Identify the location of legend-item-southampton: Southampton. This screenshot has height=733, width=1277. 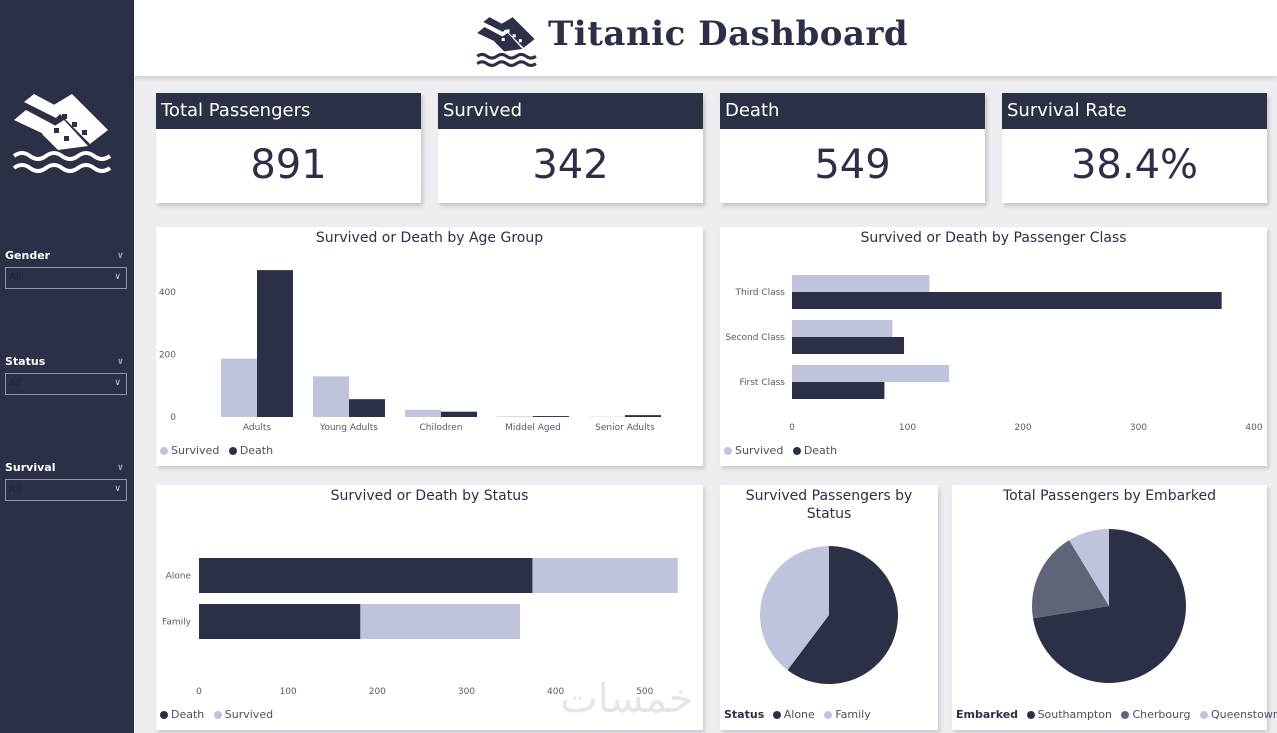
(1069, 714).